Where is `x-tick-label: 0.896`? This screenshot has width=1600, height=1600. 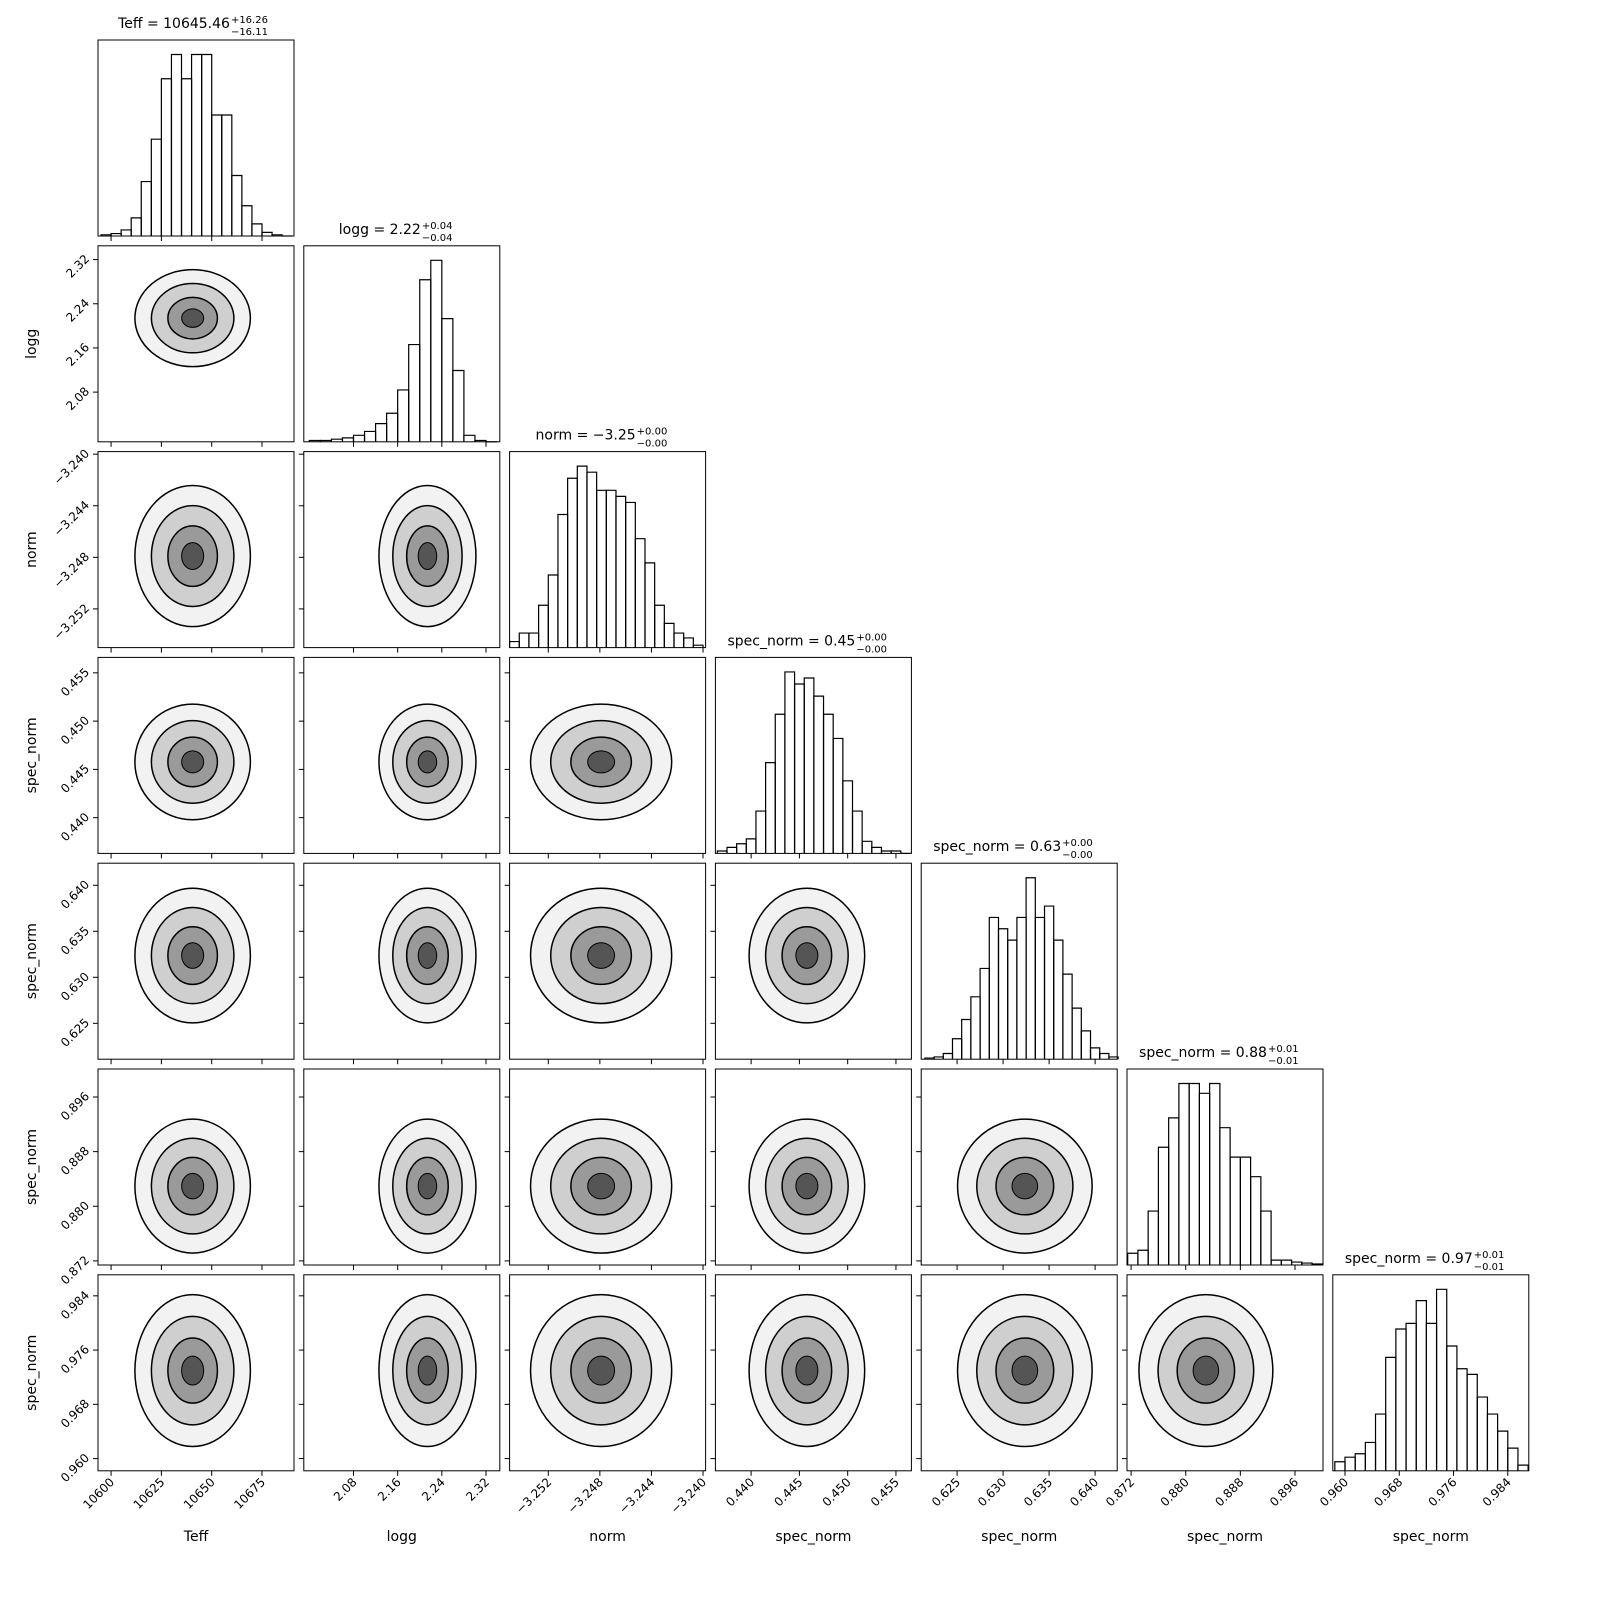 x-tick-label: 0.896 is located at coordinates (1284, 1492).